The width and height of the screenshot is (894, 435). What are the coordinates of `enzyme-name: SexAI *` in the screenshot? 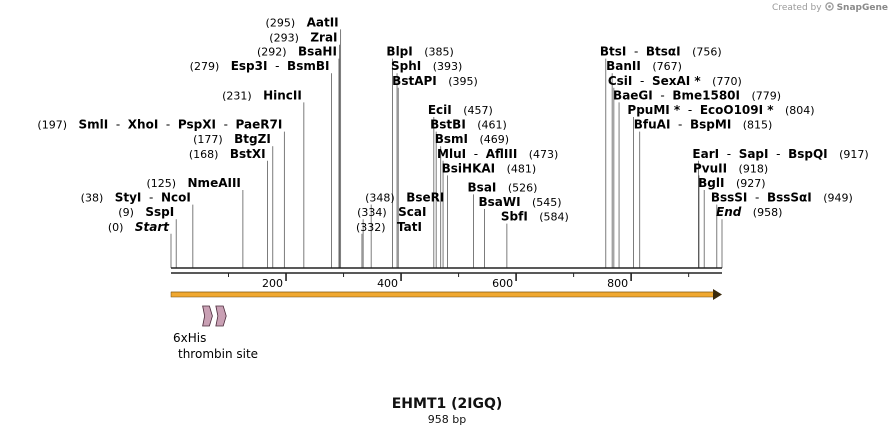 It's located at (676, 81).